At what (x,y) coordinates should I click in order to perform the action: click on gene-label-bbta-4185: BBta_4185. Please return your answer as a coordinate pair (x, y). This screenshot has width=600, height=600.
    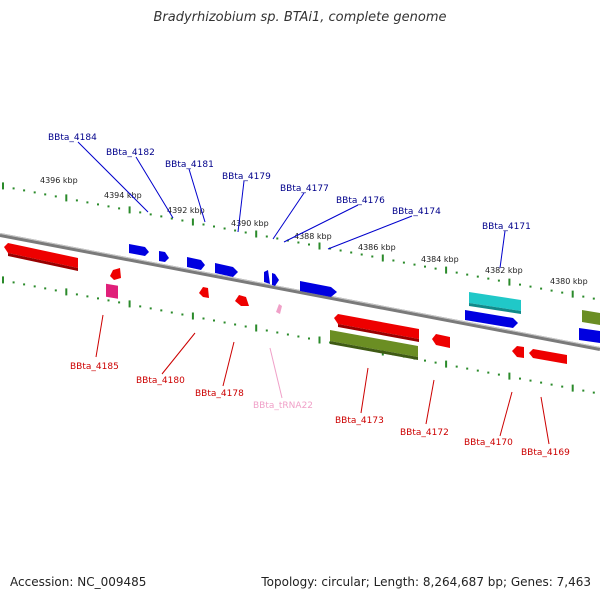
    Looking at the image, I should click on (94, 367).